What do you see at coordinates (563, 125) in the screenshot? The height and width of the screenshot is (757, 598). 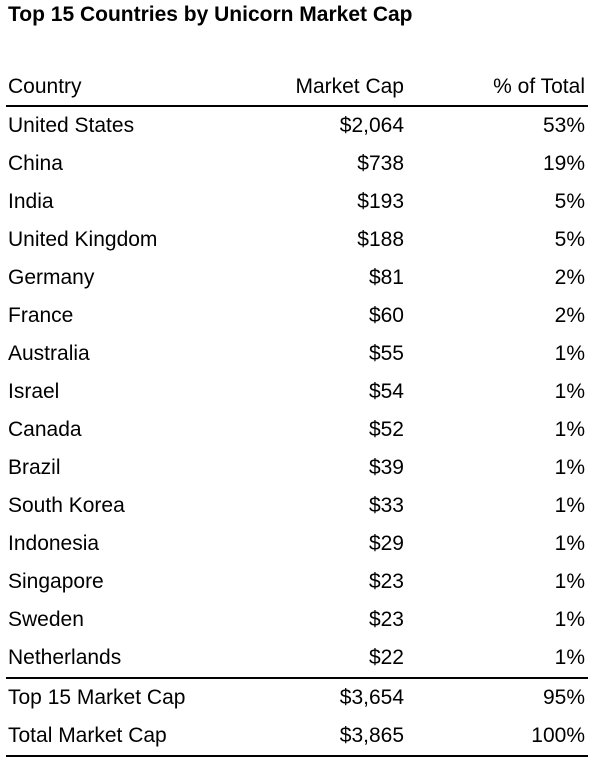 I see `cell-pct-total: 53%` at bounding box center [563, 125].